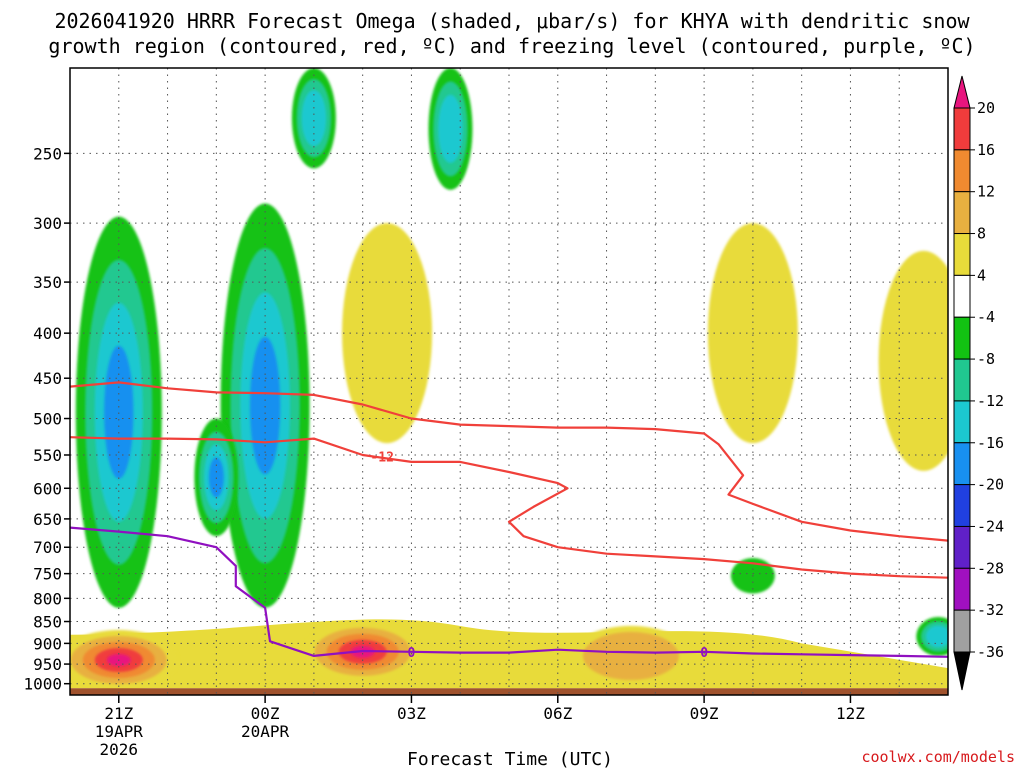  I want to click on dgz-contour-label: -12, so click(381, 457).